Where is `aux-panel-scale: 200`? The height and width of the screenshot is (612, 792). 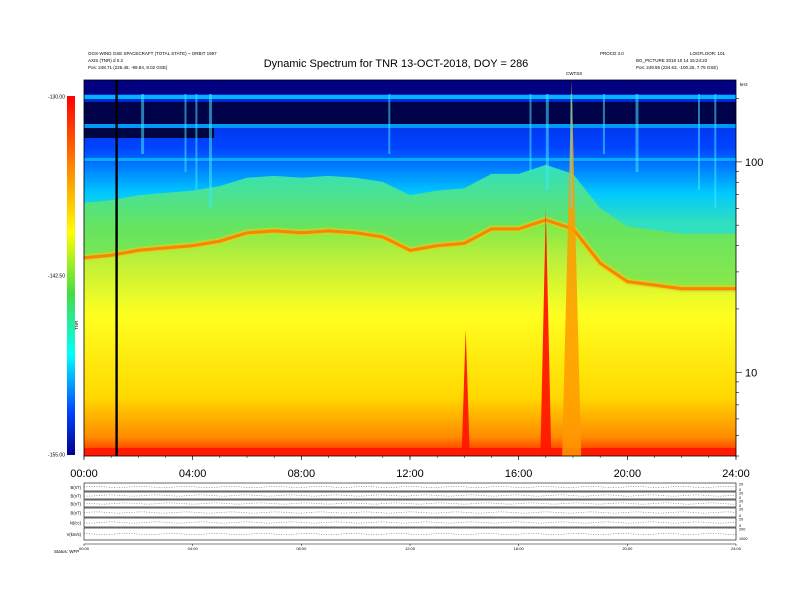
aux-panel-scale: 200 is located at coordinates (742, 530).